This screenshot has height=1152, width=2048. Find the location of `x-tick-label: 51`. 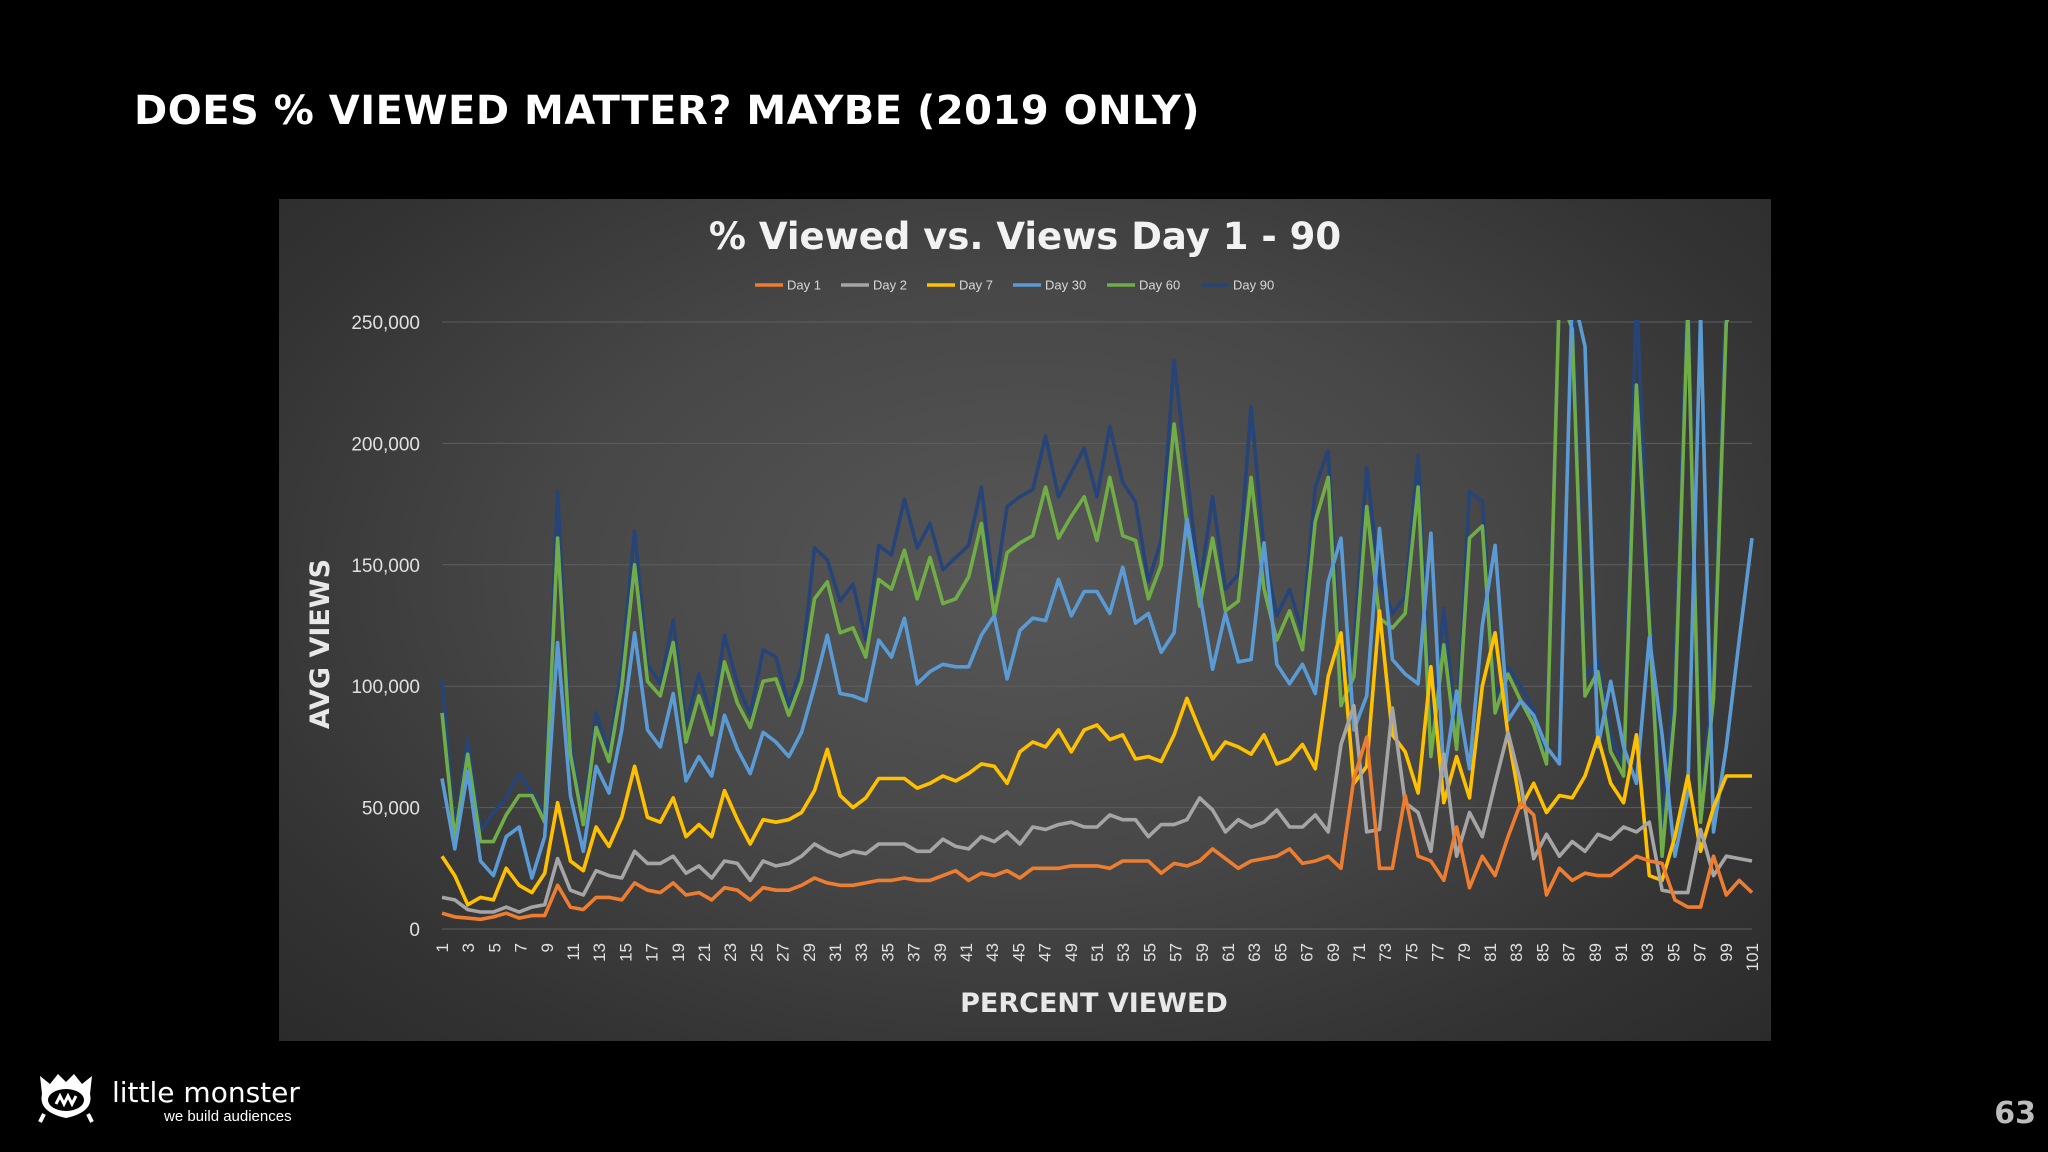

x-tick-label: 51 is located at coordinates (1097, 952).